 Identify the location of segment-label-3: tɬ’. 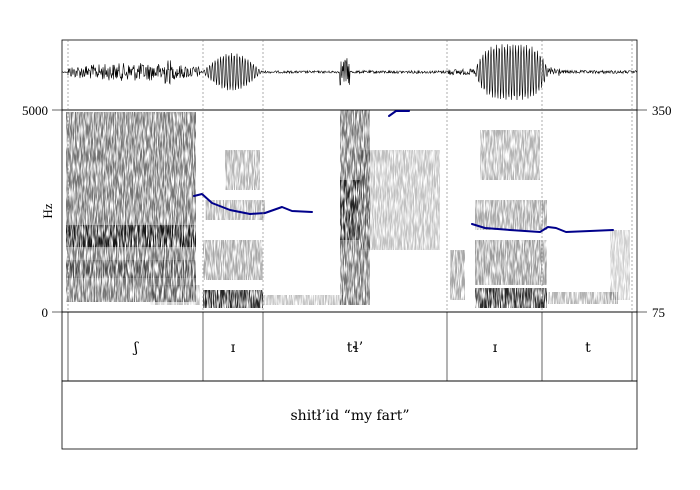
(355, 348).